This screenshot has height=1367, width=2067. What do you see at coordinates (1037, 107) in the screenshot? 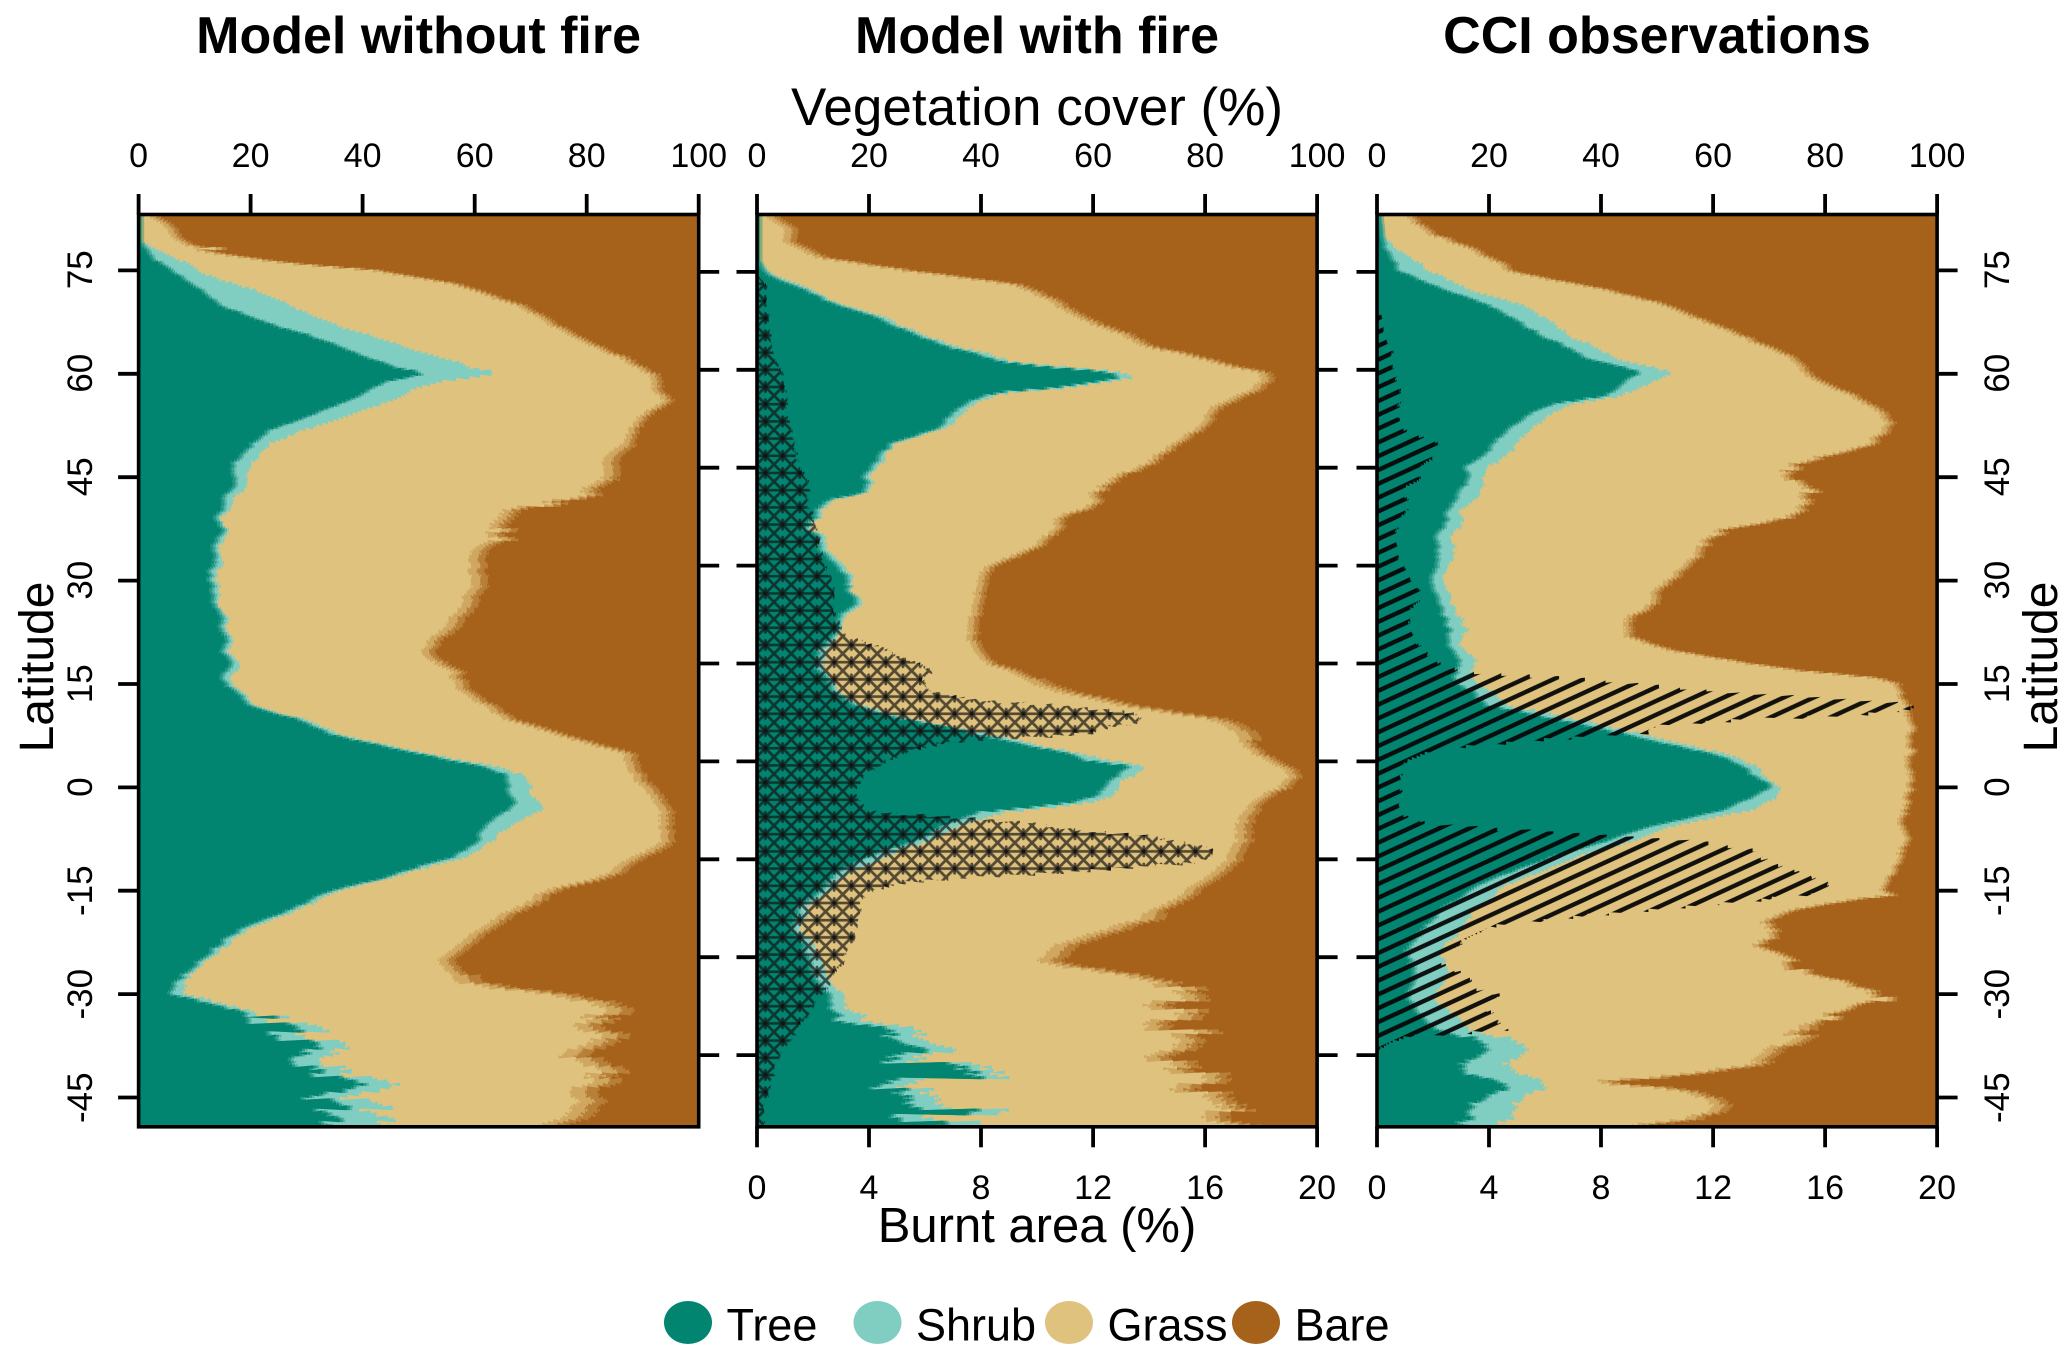
I see `svg-text: Vegetation cover (%)` at bounding box center [1037, 107].